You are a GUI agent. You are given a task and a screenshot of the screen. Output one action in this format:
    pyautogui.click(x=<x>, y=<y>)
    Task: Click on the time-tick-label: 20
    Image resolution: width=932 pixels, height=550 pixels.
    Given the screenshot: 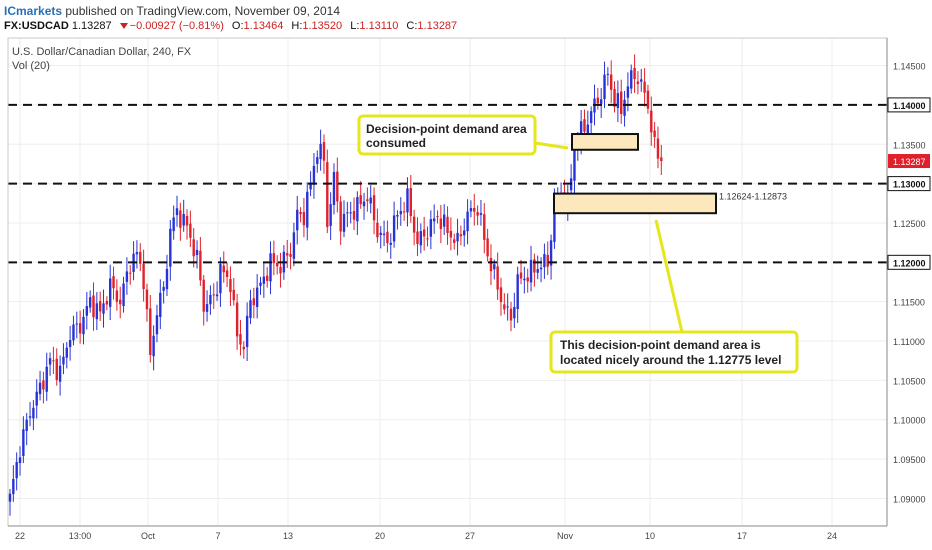 What is the action you would take?
    pyautogui.click(x=380, y=536)
    